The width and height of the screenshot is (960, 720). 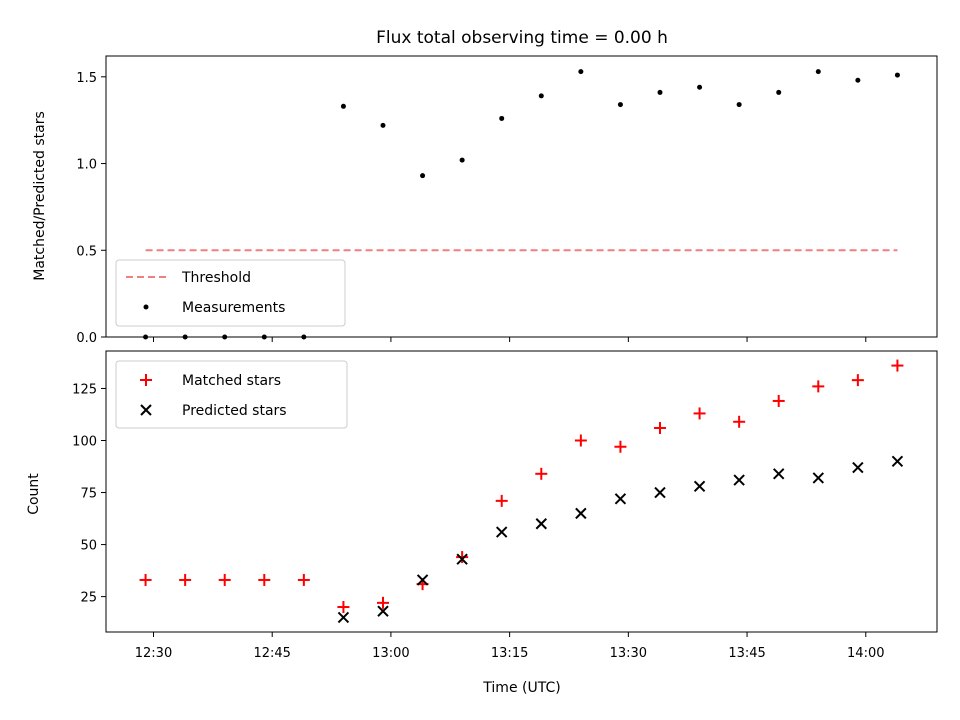 What do you see at coordinates (40, 196) in the screenshot?
I see `top-y-axis-label: Matched/Predicted stars` at bounding box center [40, 196].